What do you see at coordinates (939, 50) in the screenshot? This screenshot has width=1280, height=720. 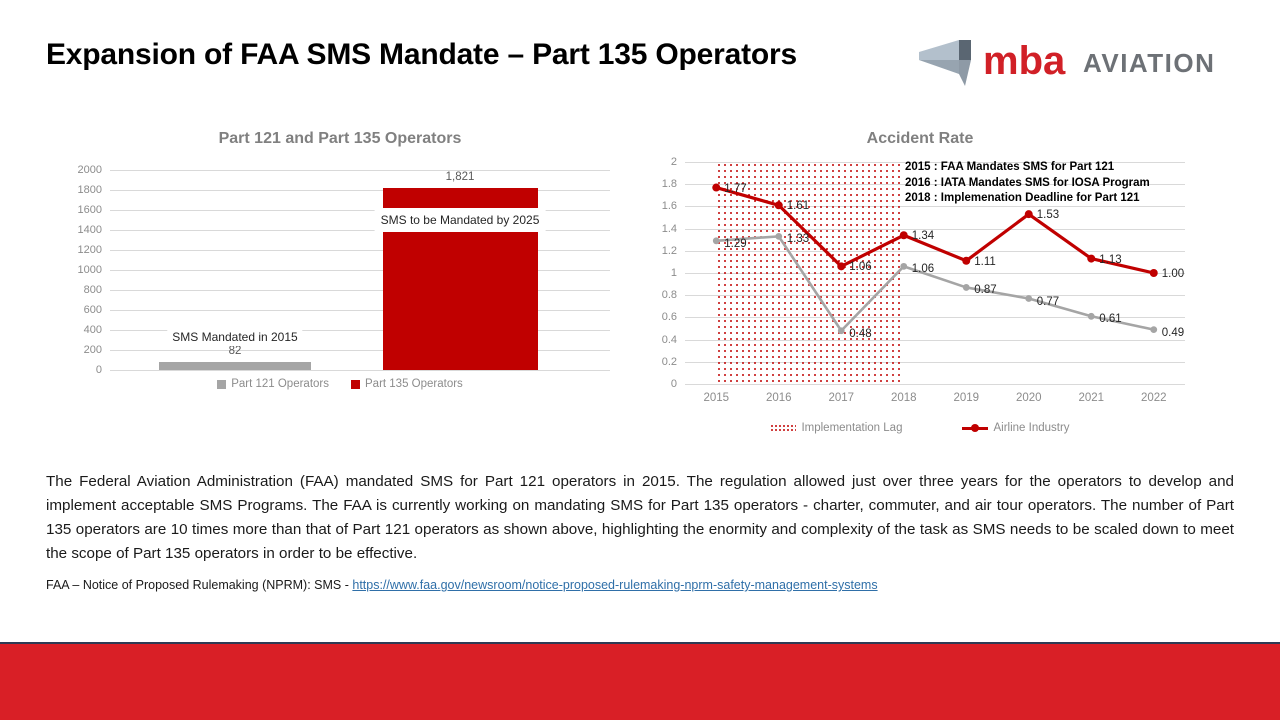 I see `logo-wing-upper-icon` at bounding box center [939, 50].